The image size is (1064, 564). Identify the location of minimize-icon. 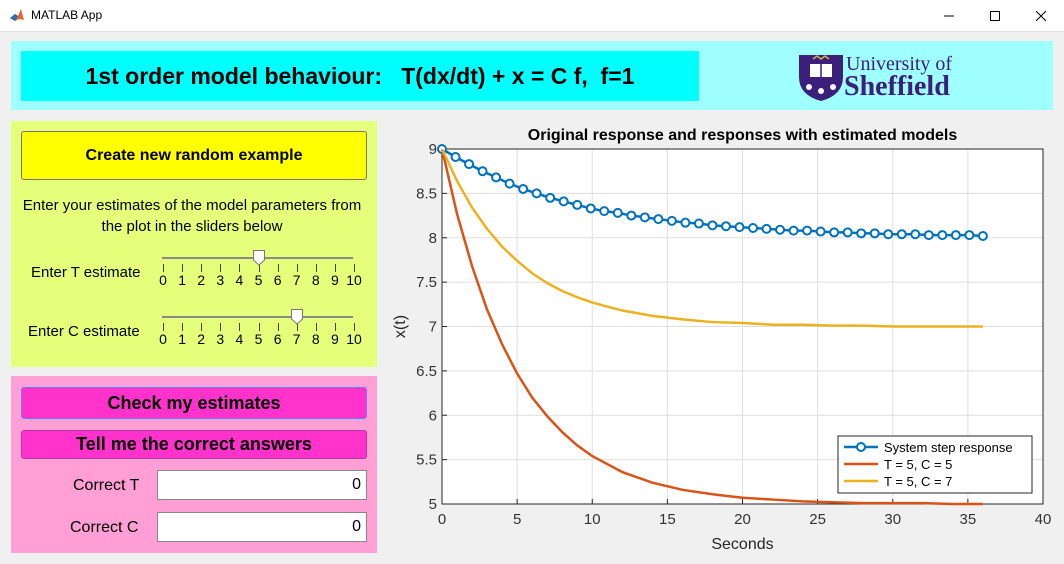
(949, 15).